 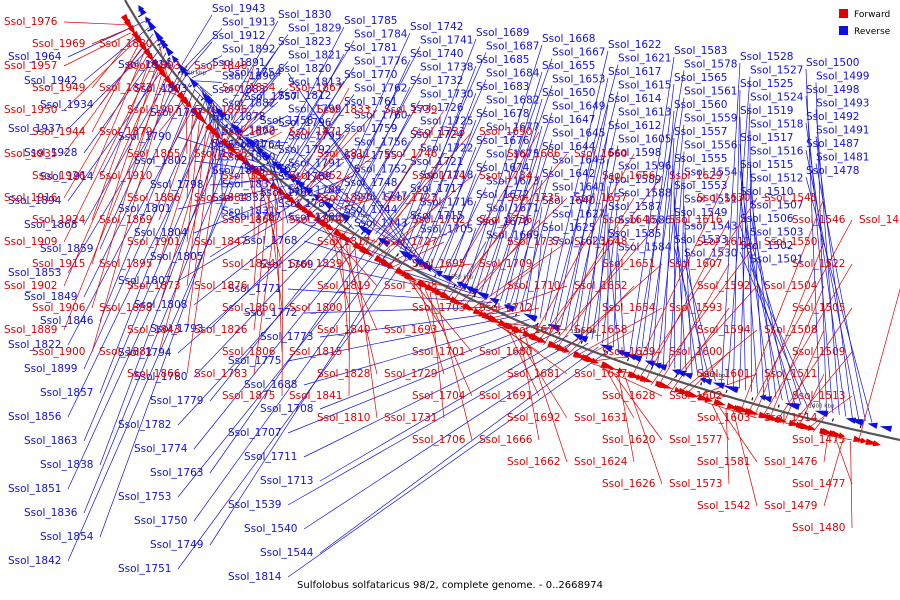 I want to click on forward-gene-label: Ssol_1577, so click(x=695, y=440).